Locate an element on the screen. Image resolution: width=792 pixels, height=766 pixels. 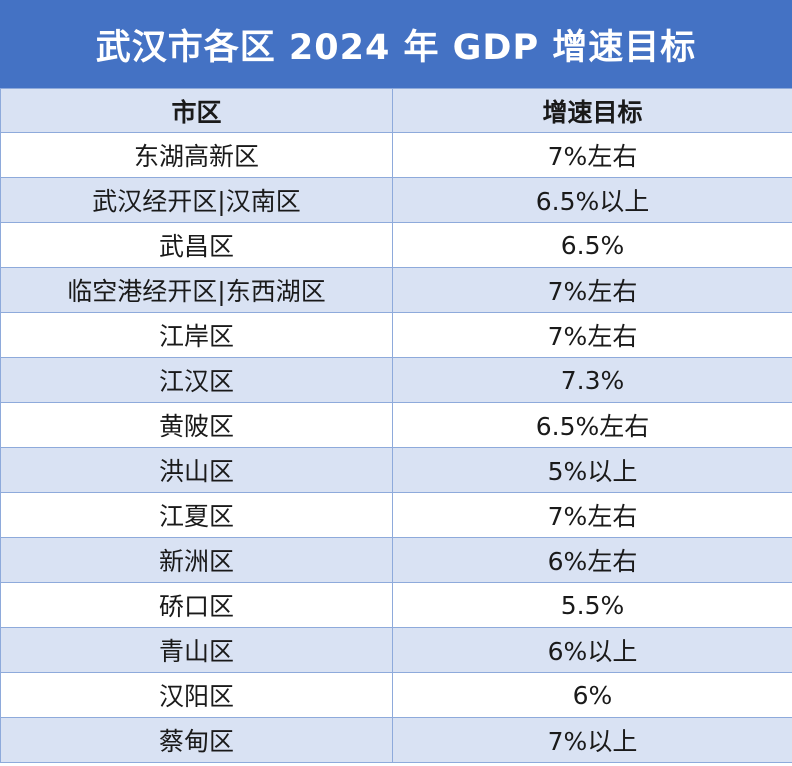
district-cell: 临空港经开区|东西湖区 is located at coordinates (196, 290).